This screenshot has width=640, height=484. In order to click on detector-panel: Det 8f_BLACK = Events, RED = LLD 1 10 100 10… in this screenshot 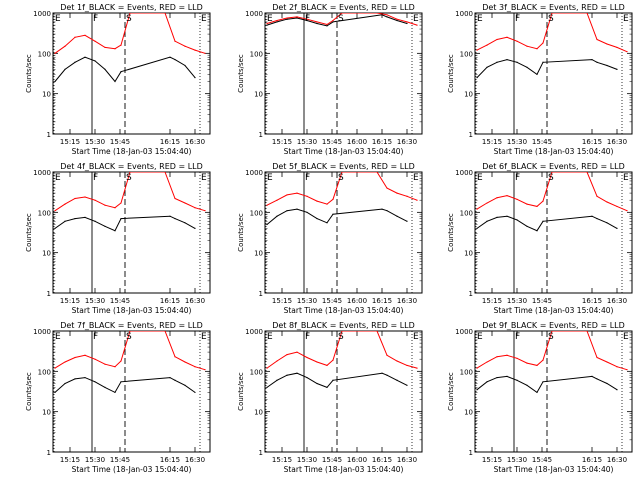, I will do `click(330, 397)`.